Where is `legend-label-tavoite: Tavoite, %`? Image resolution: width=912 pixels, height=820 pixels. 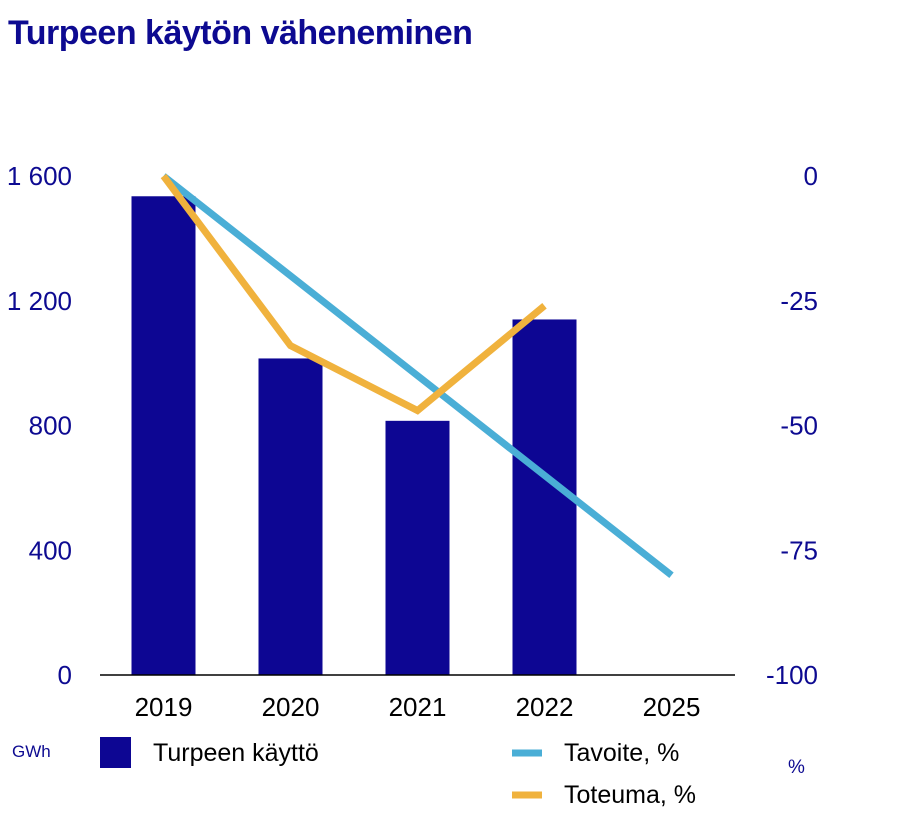
legend-label-tavoite: Tavoite, % is located at coordinates (621, 753).